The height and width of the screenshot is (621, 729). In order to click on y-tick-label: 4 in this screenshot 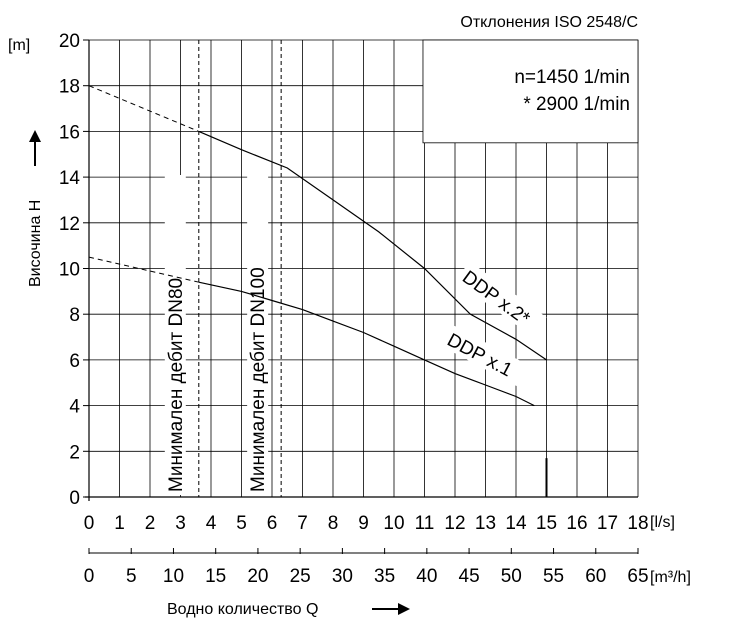, I will do `click(74, 407)`.